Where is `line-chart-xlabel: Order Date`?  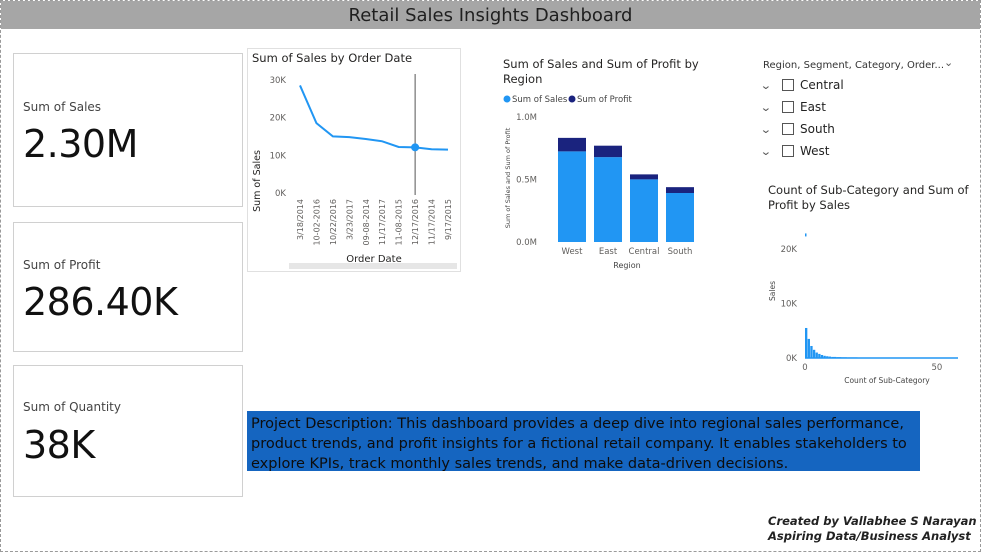 line-chart-xlabel: Order Date is located at coordinates (374, 259).